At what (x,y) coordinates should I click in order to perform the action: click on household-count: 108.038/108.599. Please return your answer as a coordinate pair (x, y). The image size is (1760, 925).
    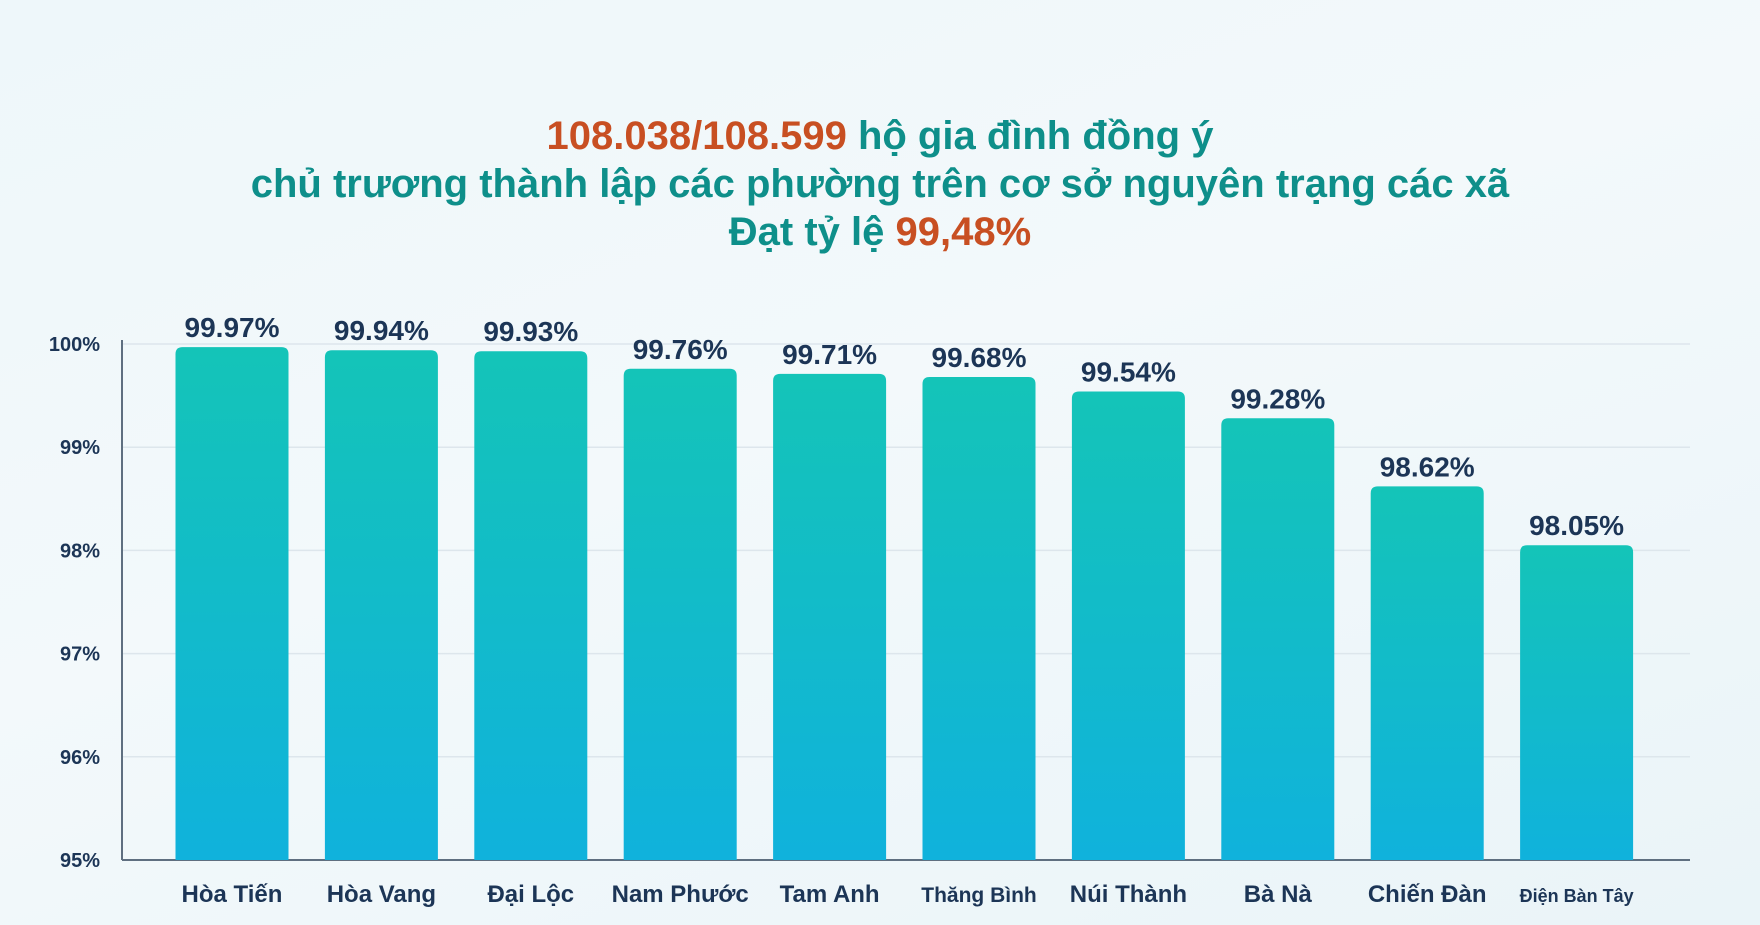
    Looking at the image, I should click on (696, 136).